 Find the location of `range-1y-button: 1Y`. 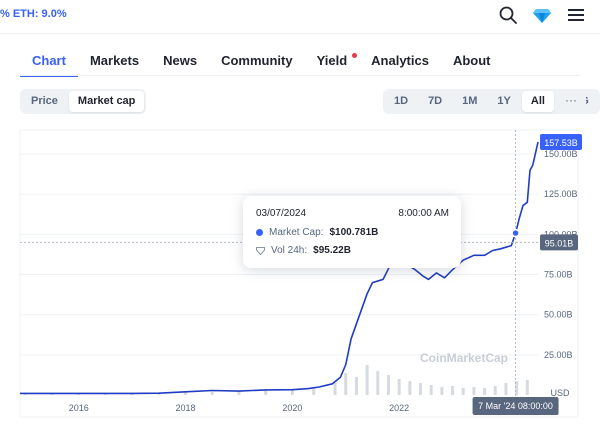

range-1y-button: 1Y is located at coordinates (504, 101).